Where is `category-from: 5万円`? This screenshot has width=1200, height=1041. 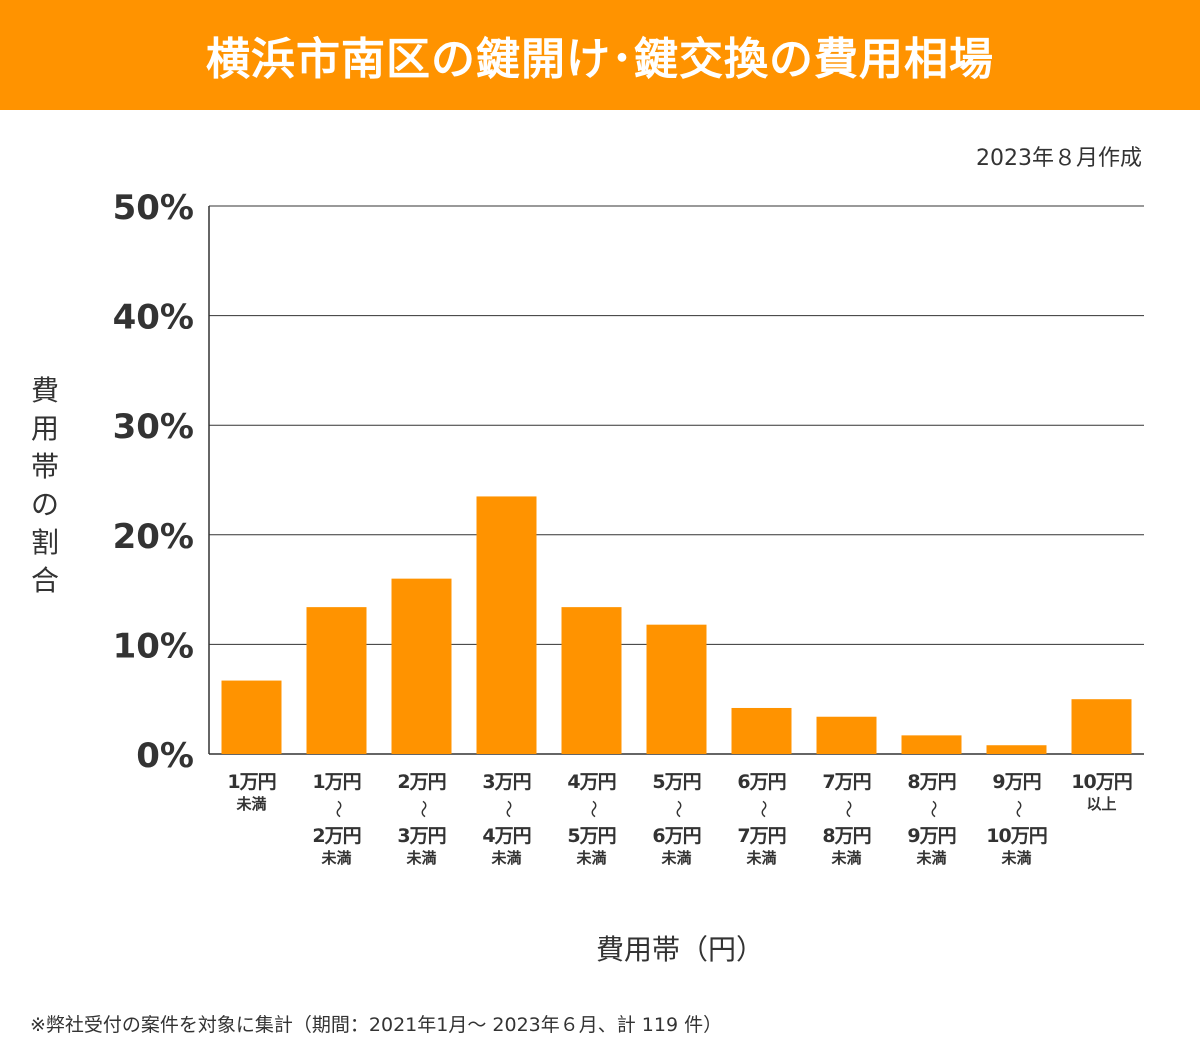 category-from: 5万円 is located at coordinates (676, 782).